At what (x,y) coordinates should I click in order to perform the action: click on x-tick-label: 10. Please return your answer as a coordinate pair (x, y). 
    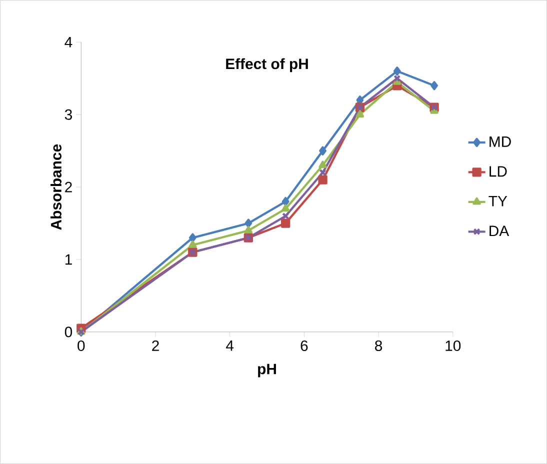
    Looking at the image, I should click on (453, 346).